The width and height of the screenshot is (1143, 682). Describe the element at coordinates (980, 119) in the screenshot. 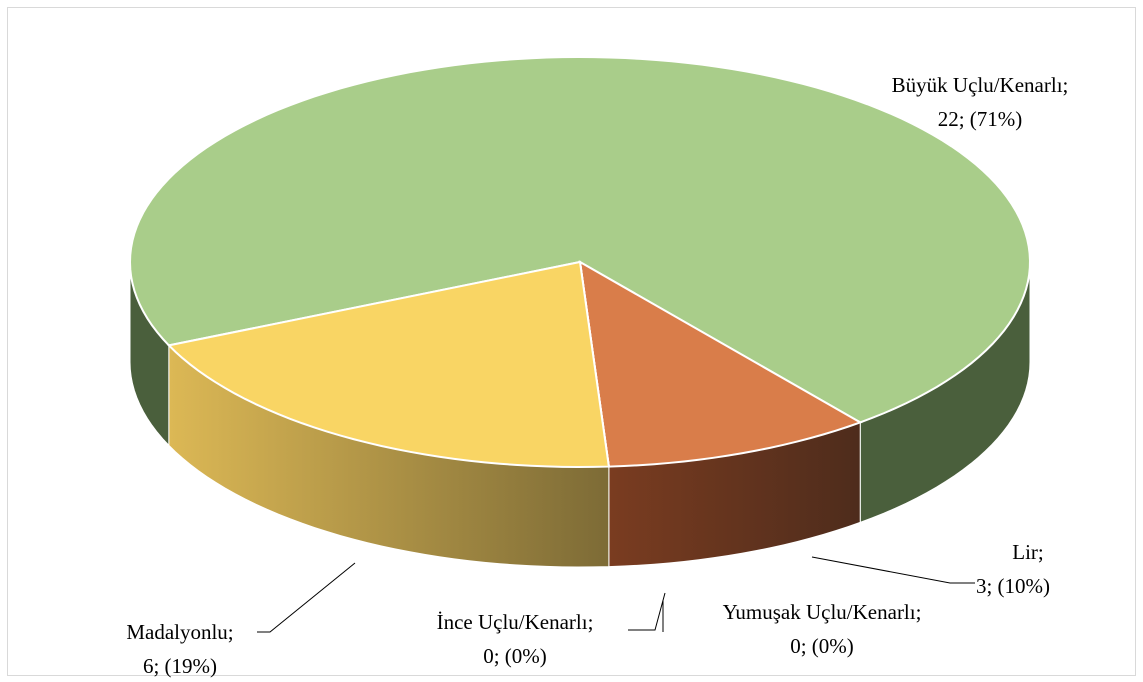

I see `data-label-value: 22; (71%)` at that location.